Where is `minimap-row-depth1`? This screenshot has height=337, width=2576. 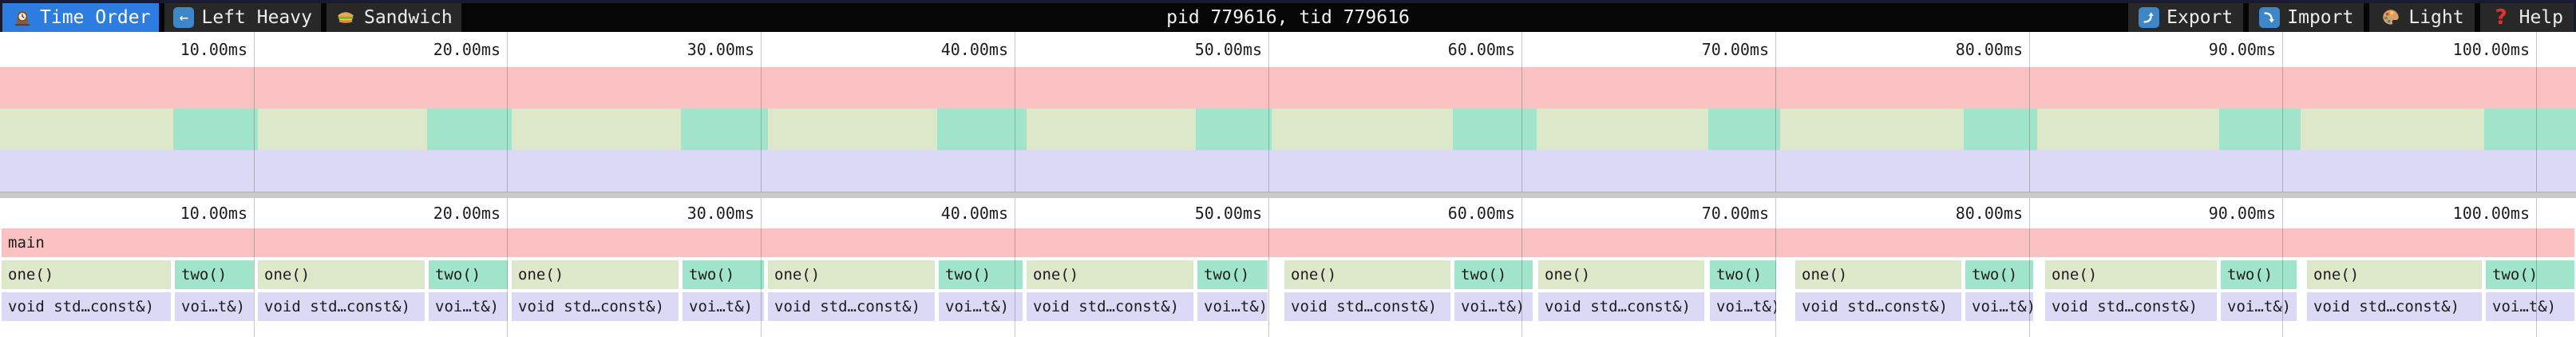 minimap-row-depth1 is located at coordinates (1288, 129).